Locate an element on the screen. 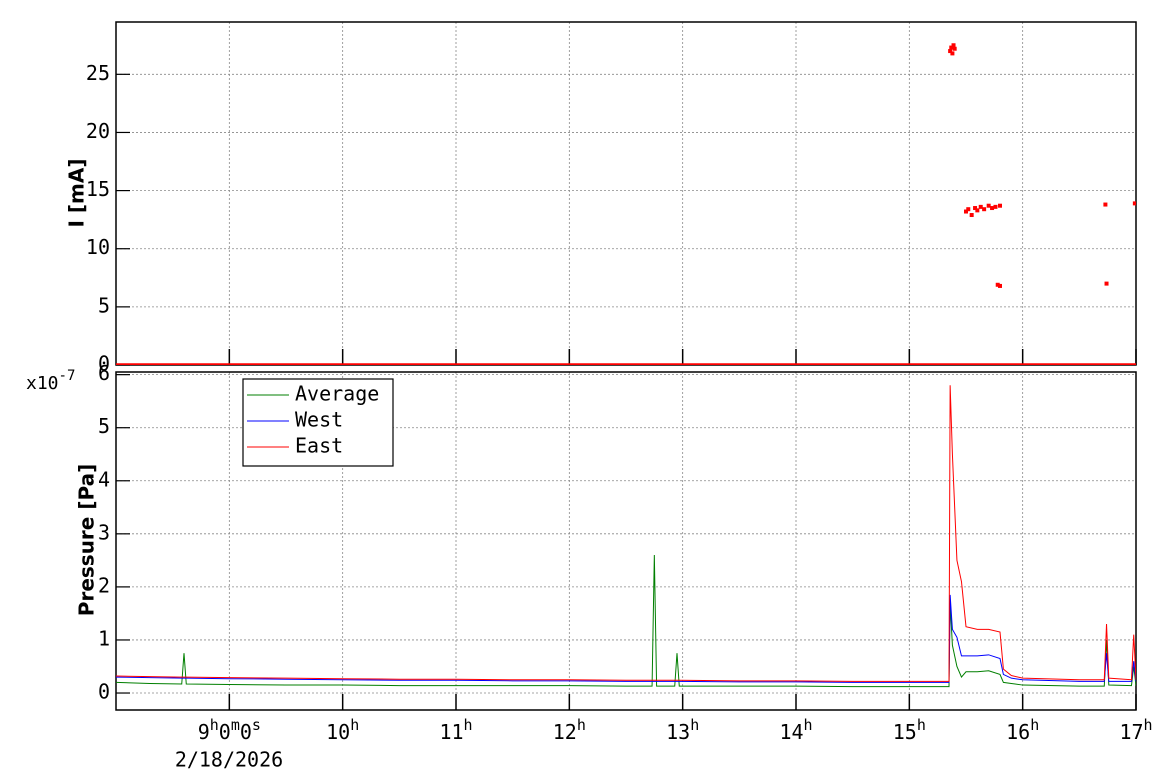 The image size is (1158, 782). legend-label: West is located at coordinates (319, 420).